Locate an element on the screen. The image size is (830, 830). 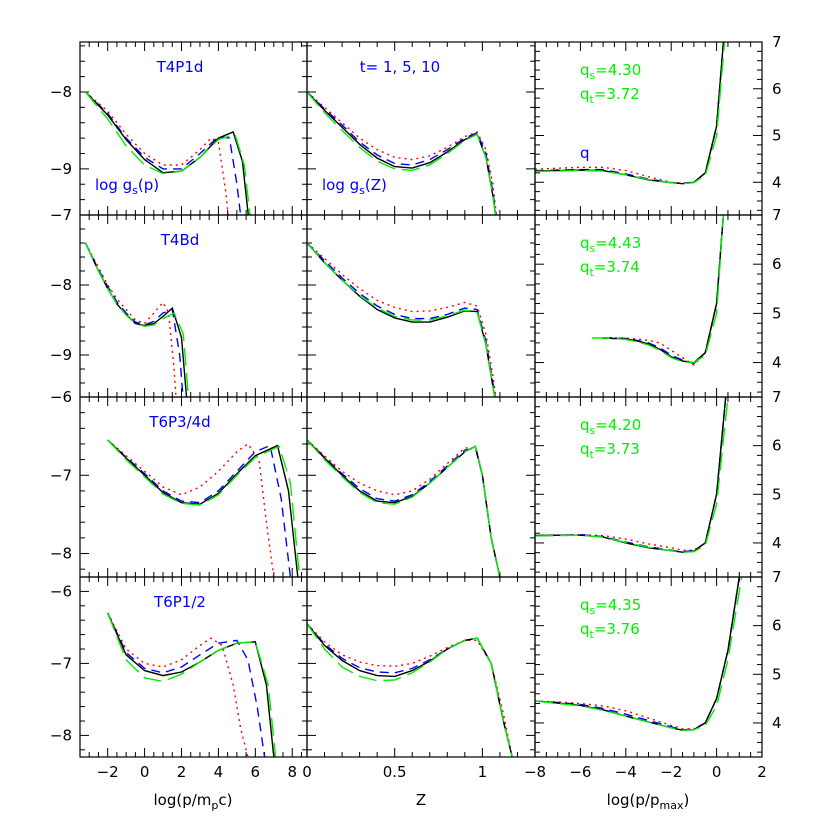
y-tick-label: −6 is located at coordinates (61, 397).